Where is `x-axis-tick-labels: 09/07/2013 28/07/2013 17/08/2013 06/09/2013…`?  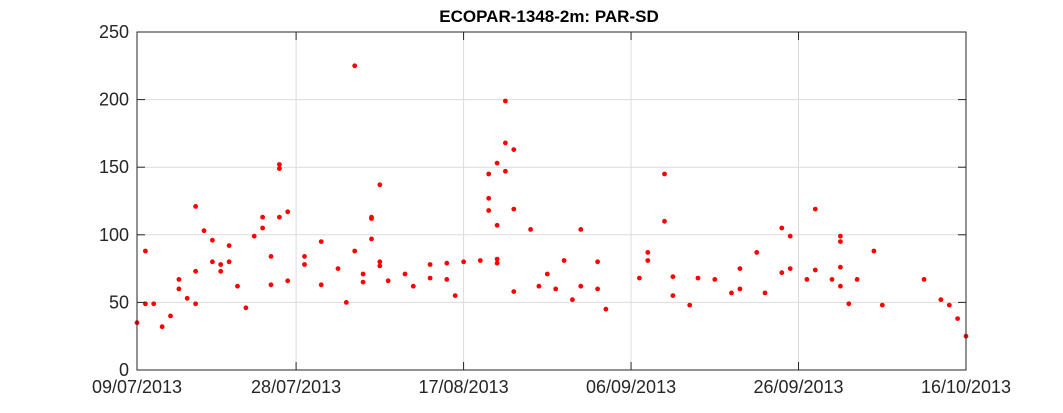
x-axis-tick-labels: 09/07/2013 28/07/2013 17/08/2013 06/09/2013… is located at coordinates (551, 387).